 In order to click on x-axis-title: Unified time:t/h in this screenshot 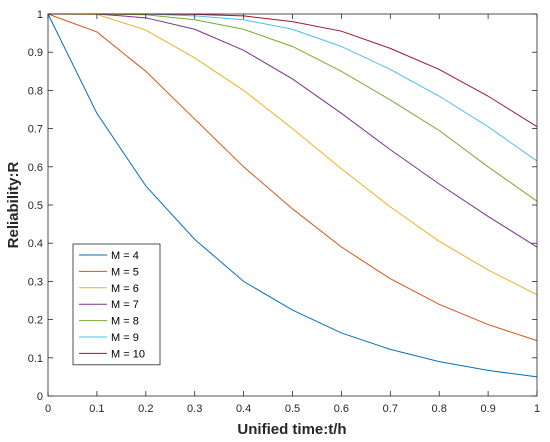, I will do `click(291, 429)`.